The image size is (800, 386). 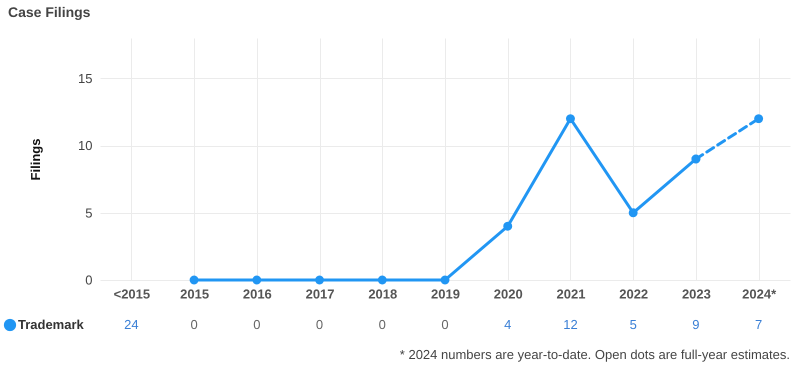 I want to click on x-tick-label: 2018, so click(x=383, y=294).